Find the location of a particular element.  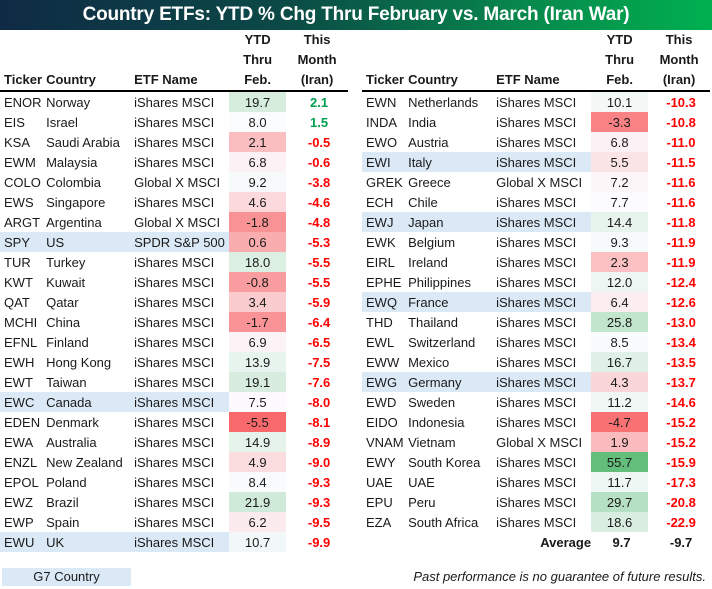

month-change-cell: -4.8 is located at coordinates (319, 222).